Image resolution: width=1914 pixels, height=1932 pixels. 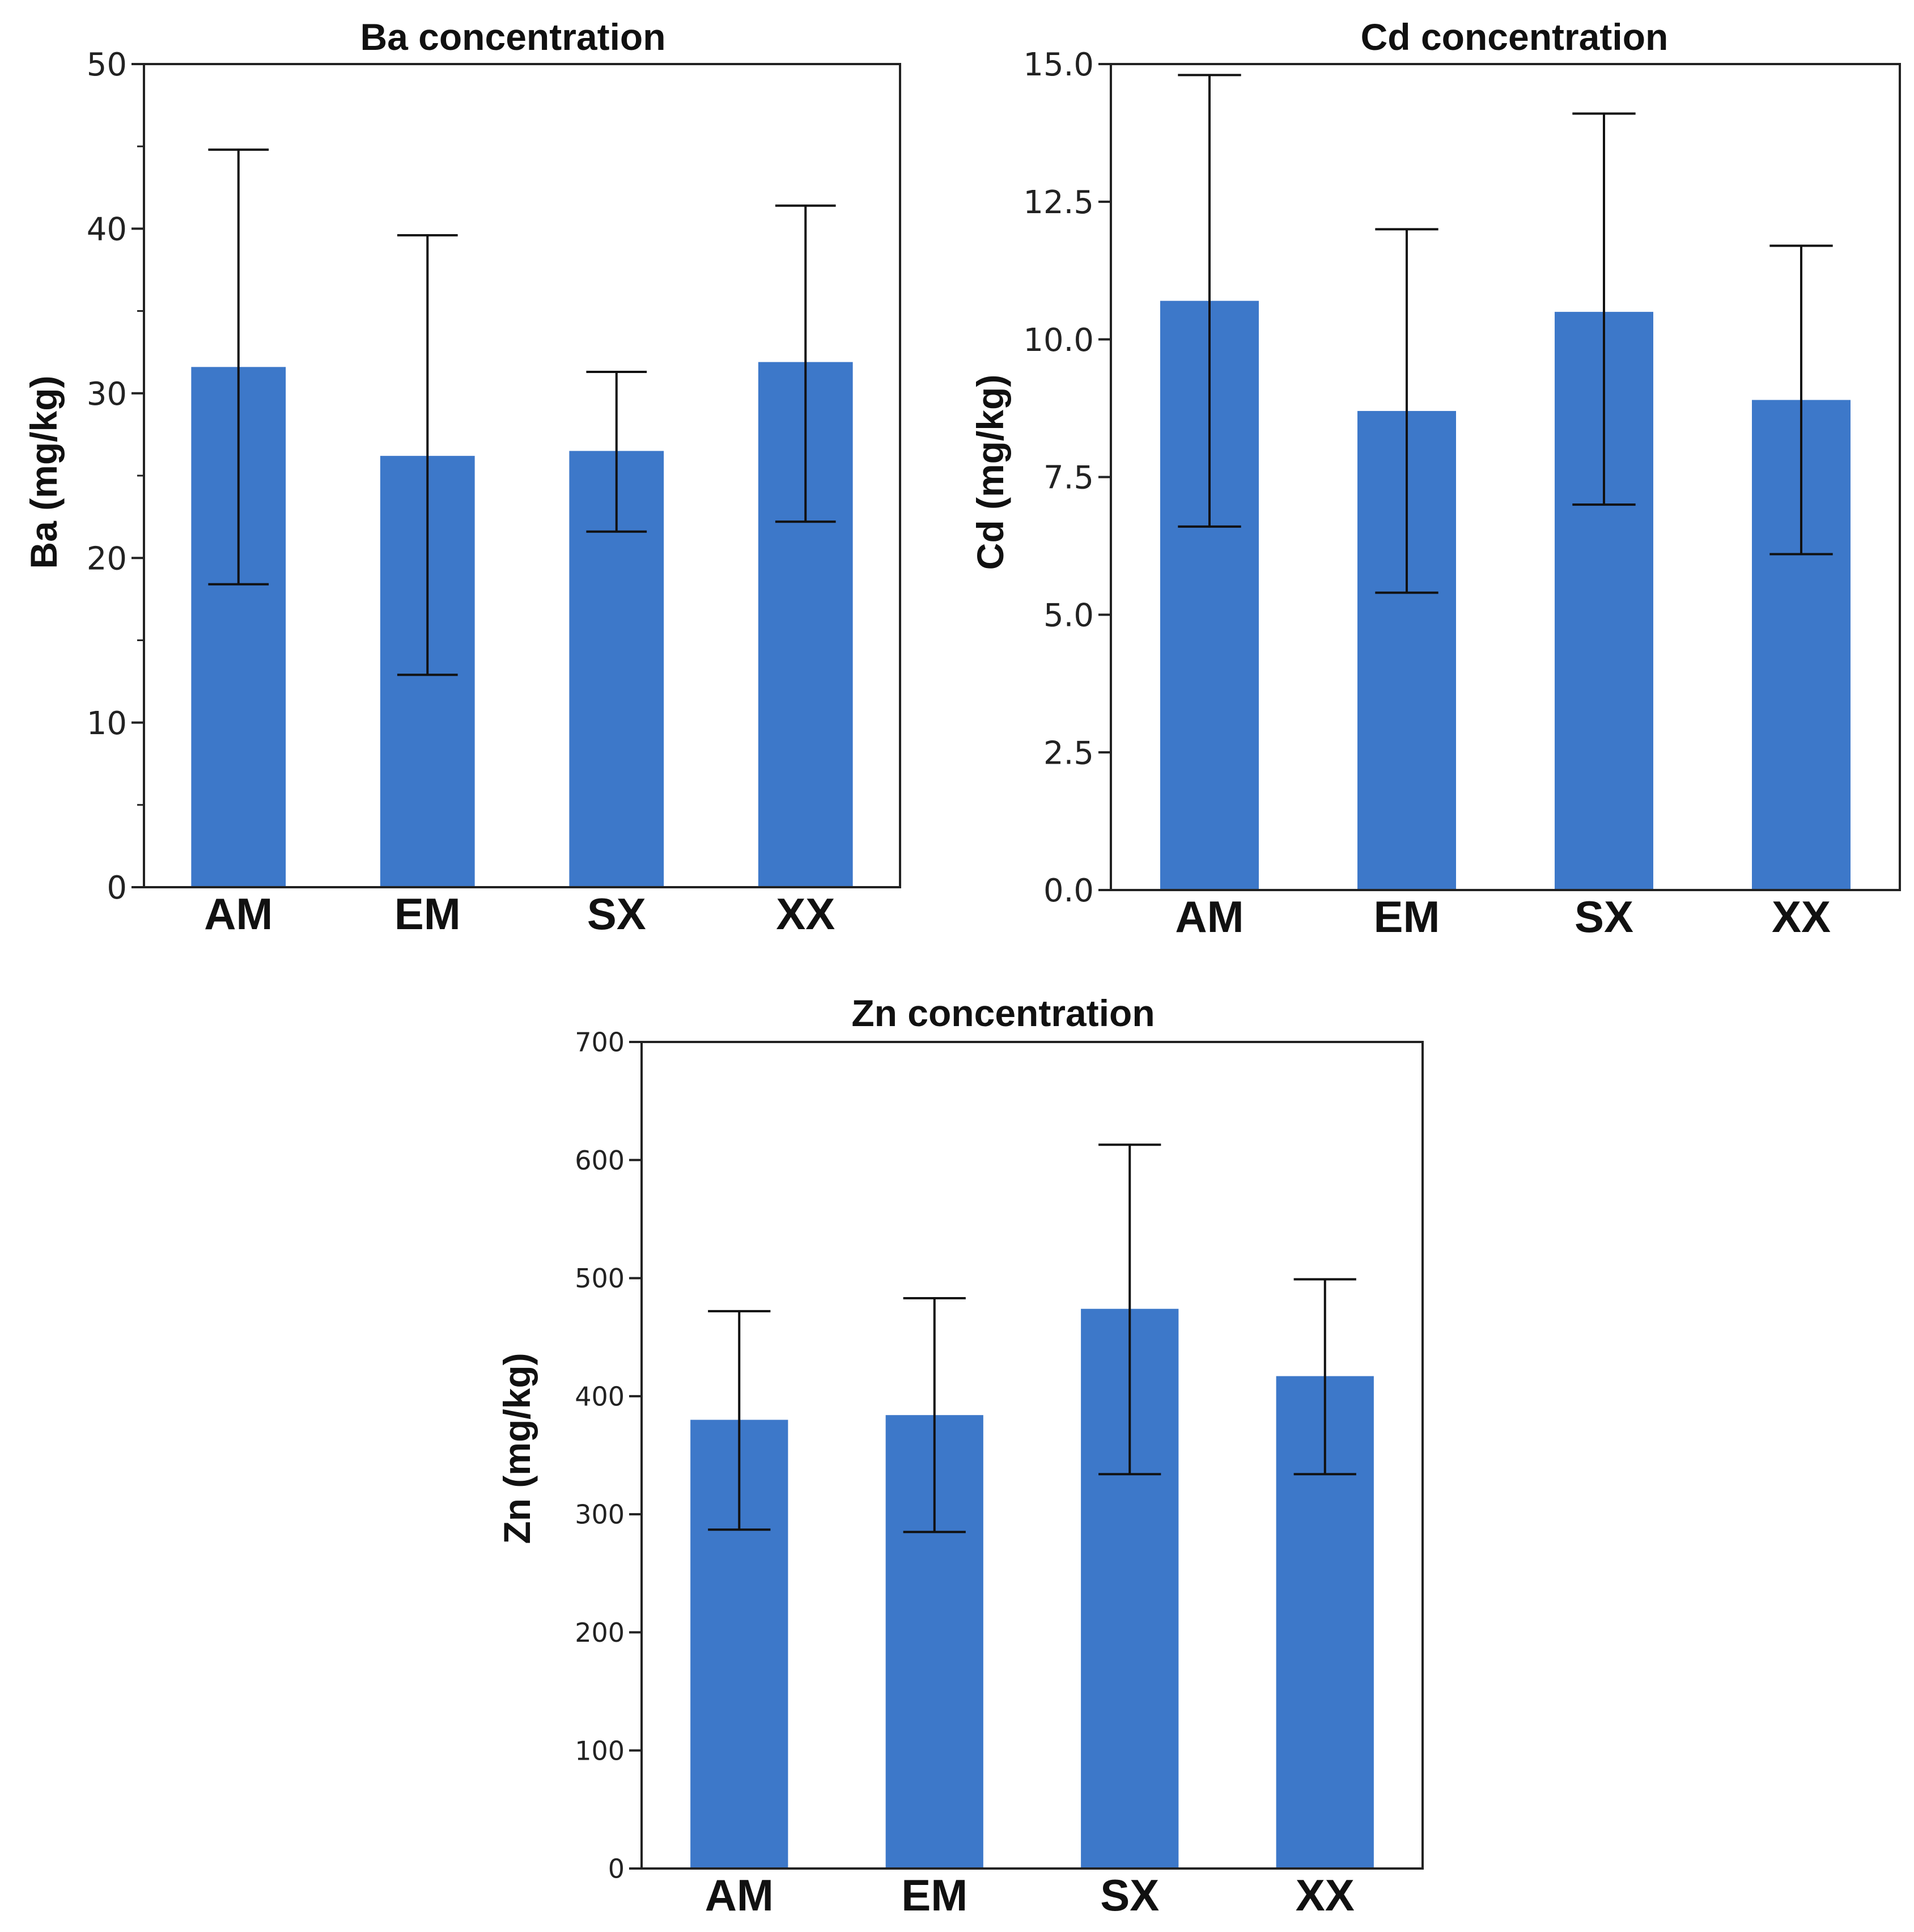 What do you see at coordinates (107, 558) in the screenshot?
I see `ba-y-tick-label: 20` at bounding box center [107, 558].